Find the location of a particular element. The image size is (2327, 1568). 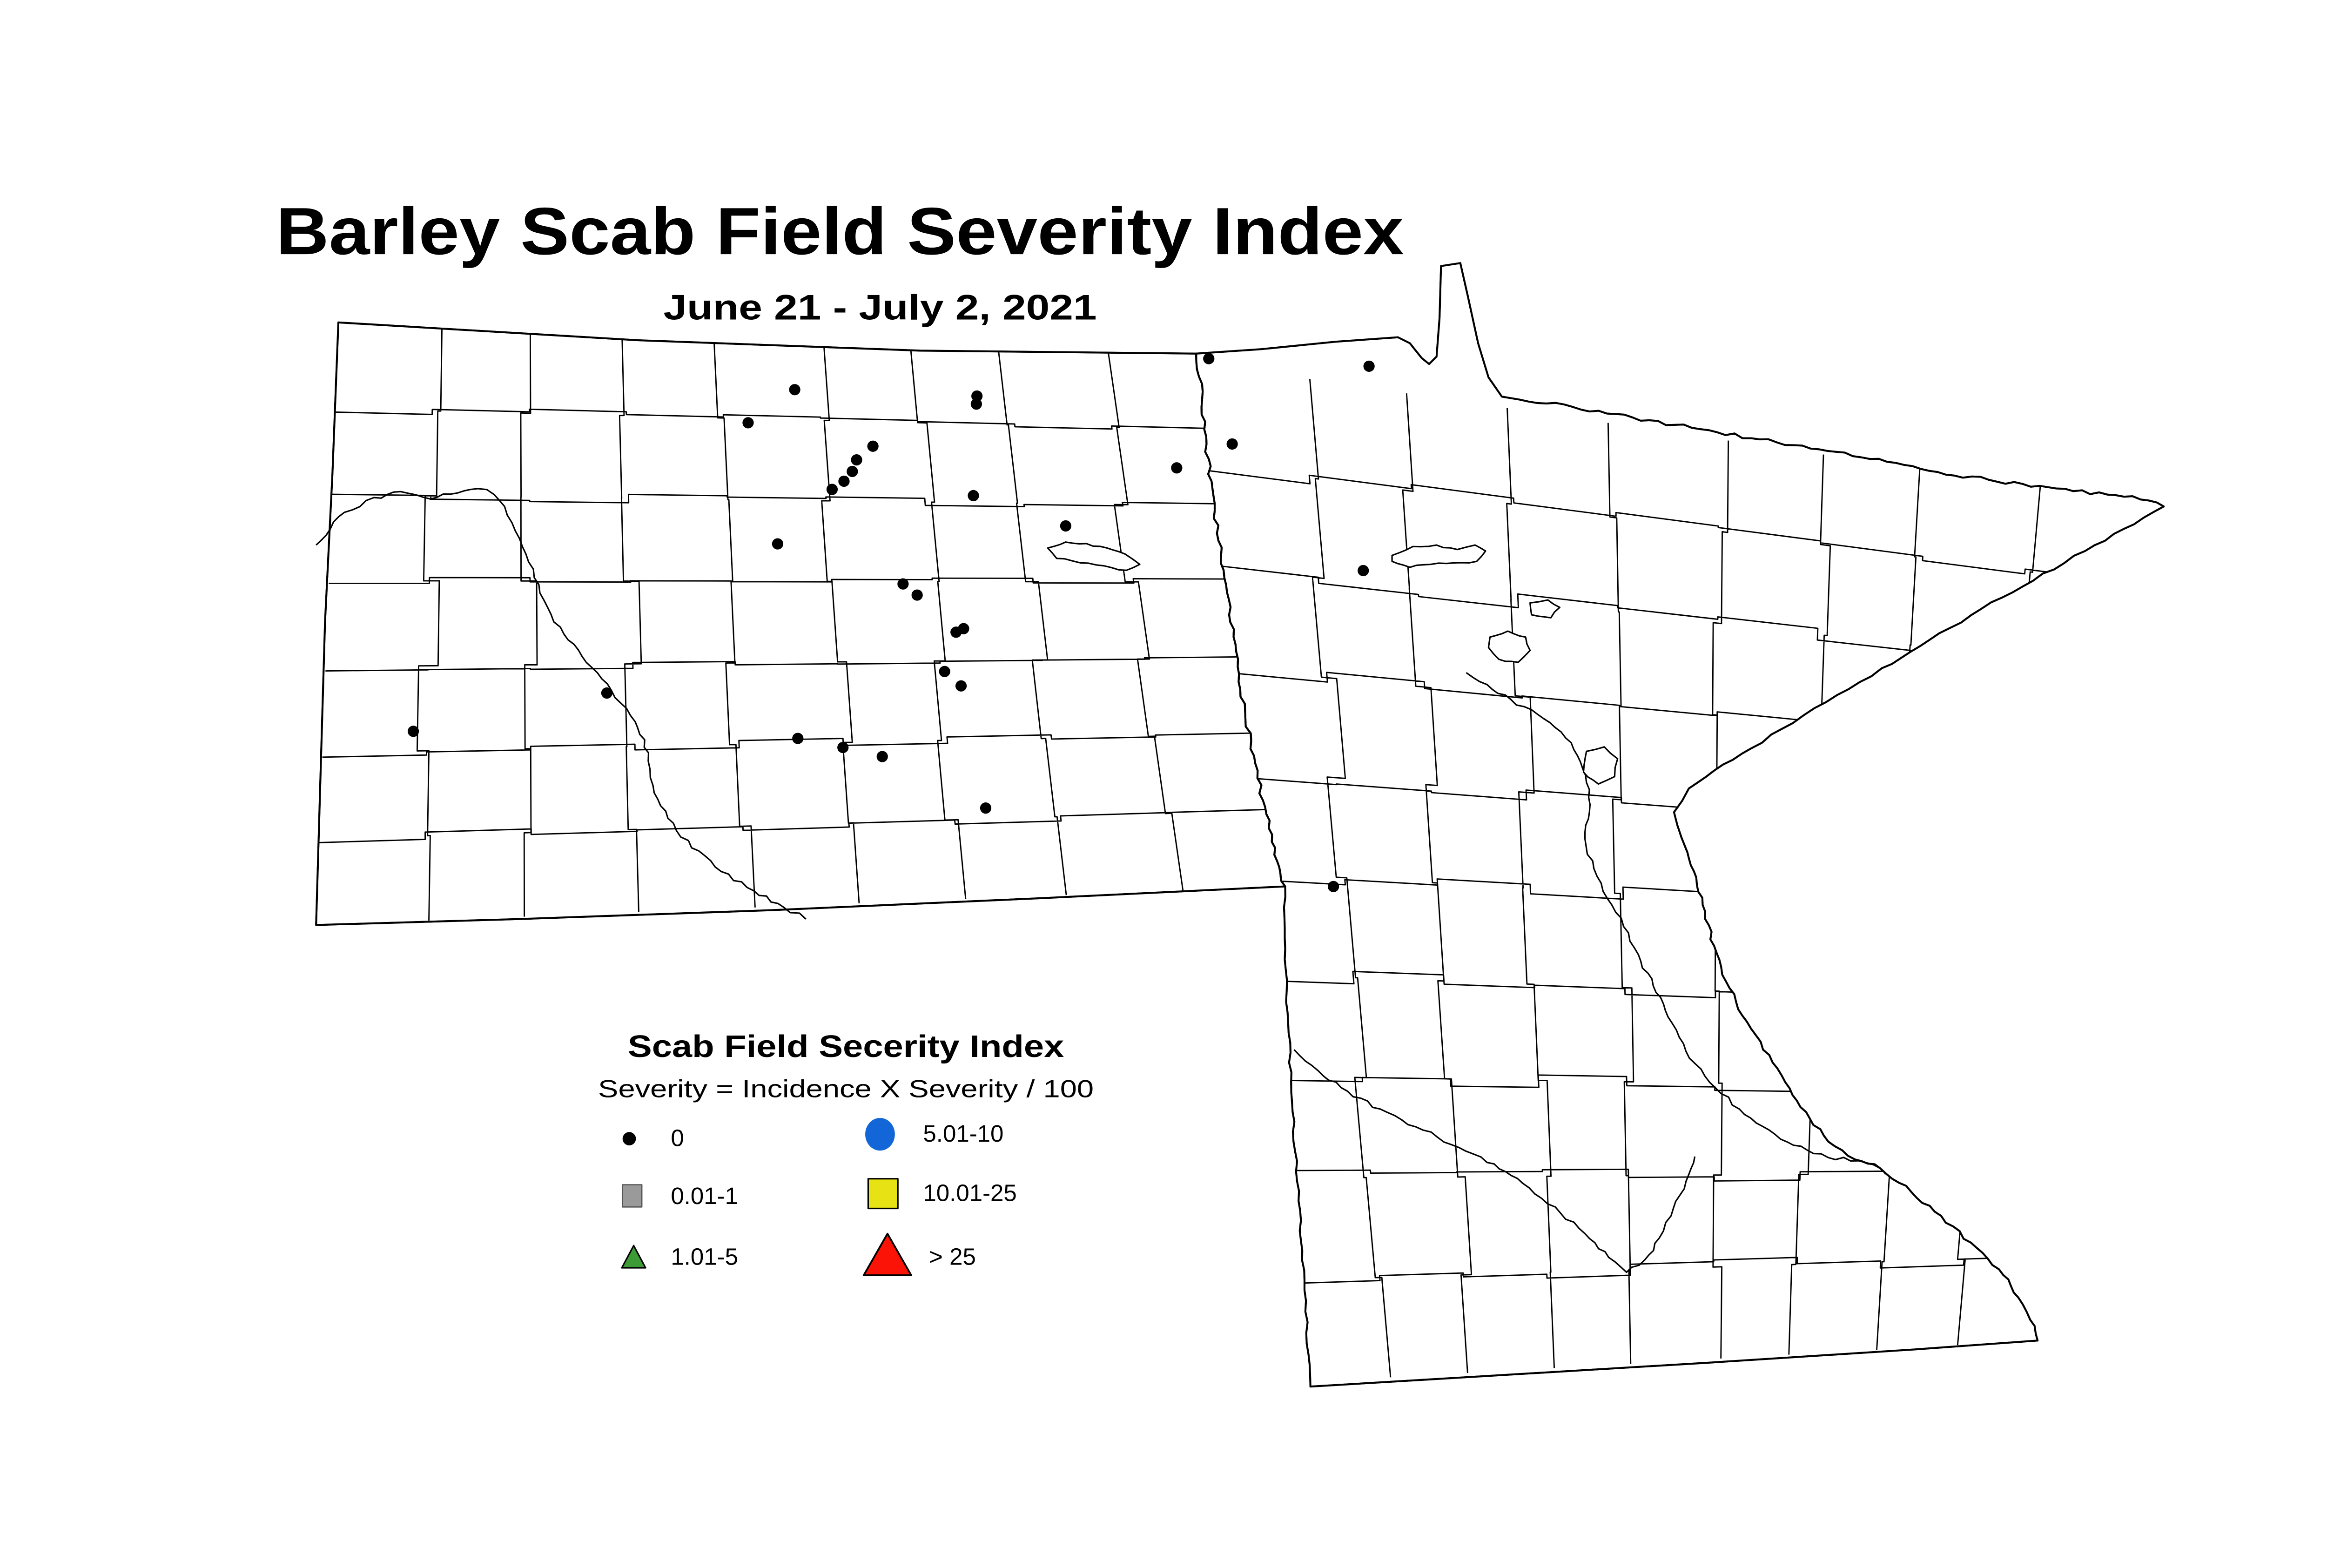

legend-symbol-triangle-red is located at coordinates (887, 1254).